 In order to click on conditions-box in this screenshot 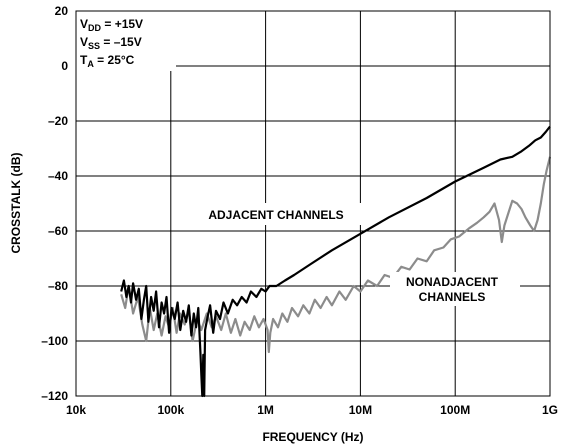, I will do `click(126, 41)`.